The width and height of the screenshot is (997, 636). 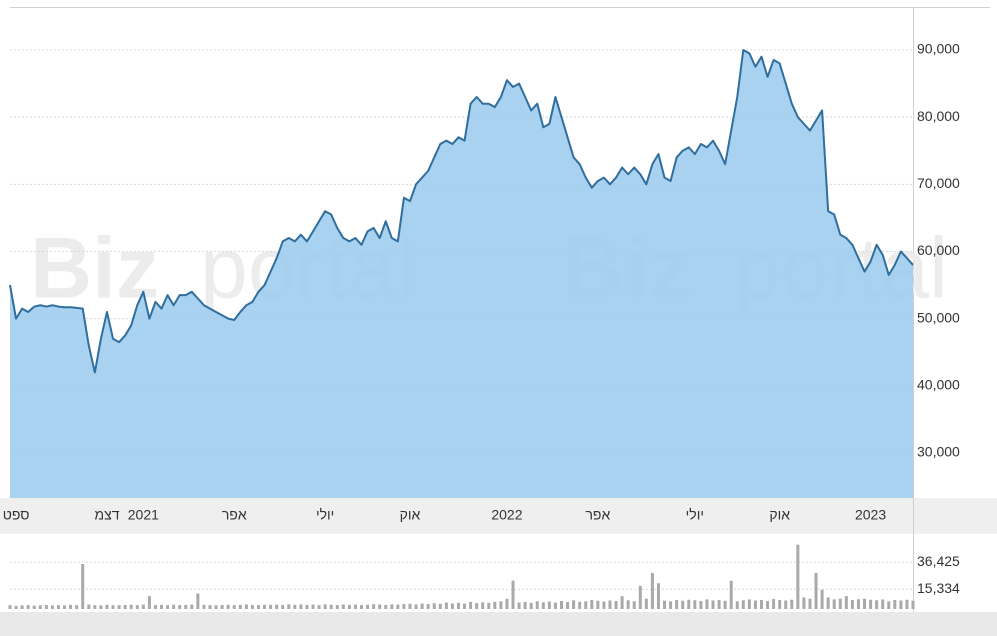 What do you see at coordinates (938, 250) in the screenshot?
I see `y-tick-label: 60,000` at bounding box center [938, 250].